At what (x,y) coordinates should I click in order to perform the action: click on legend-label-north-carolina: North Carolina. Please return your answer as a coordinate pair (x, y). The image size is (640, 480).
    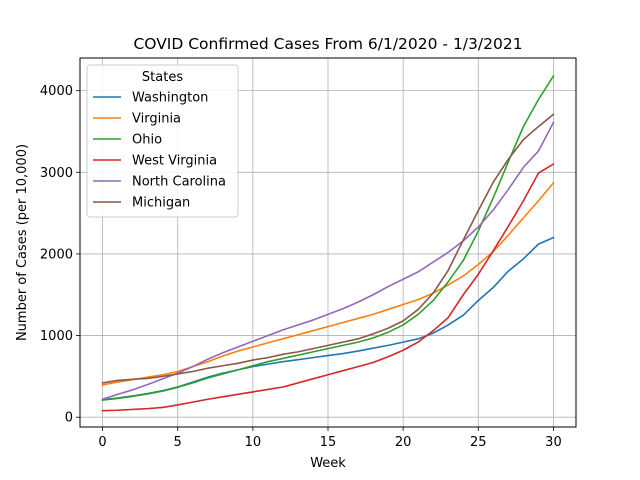
    Looking at the image, I should click on (179, 182).